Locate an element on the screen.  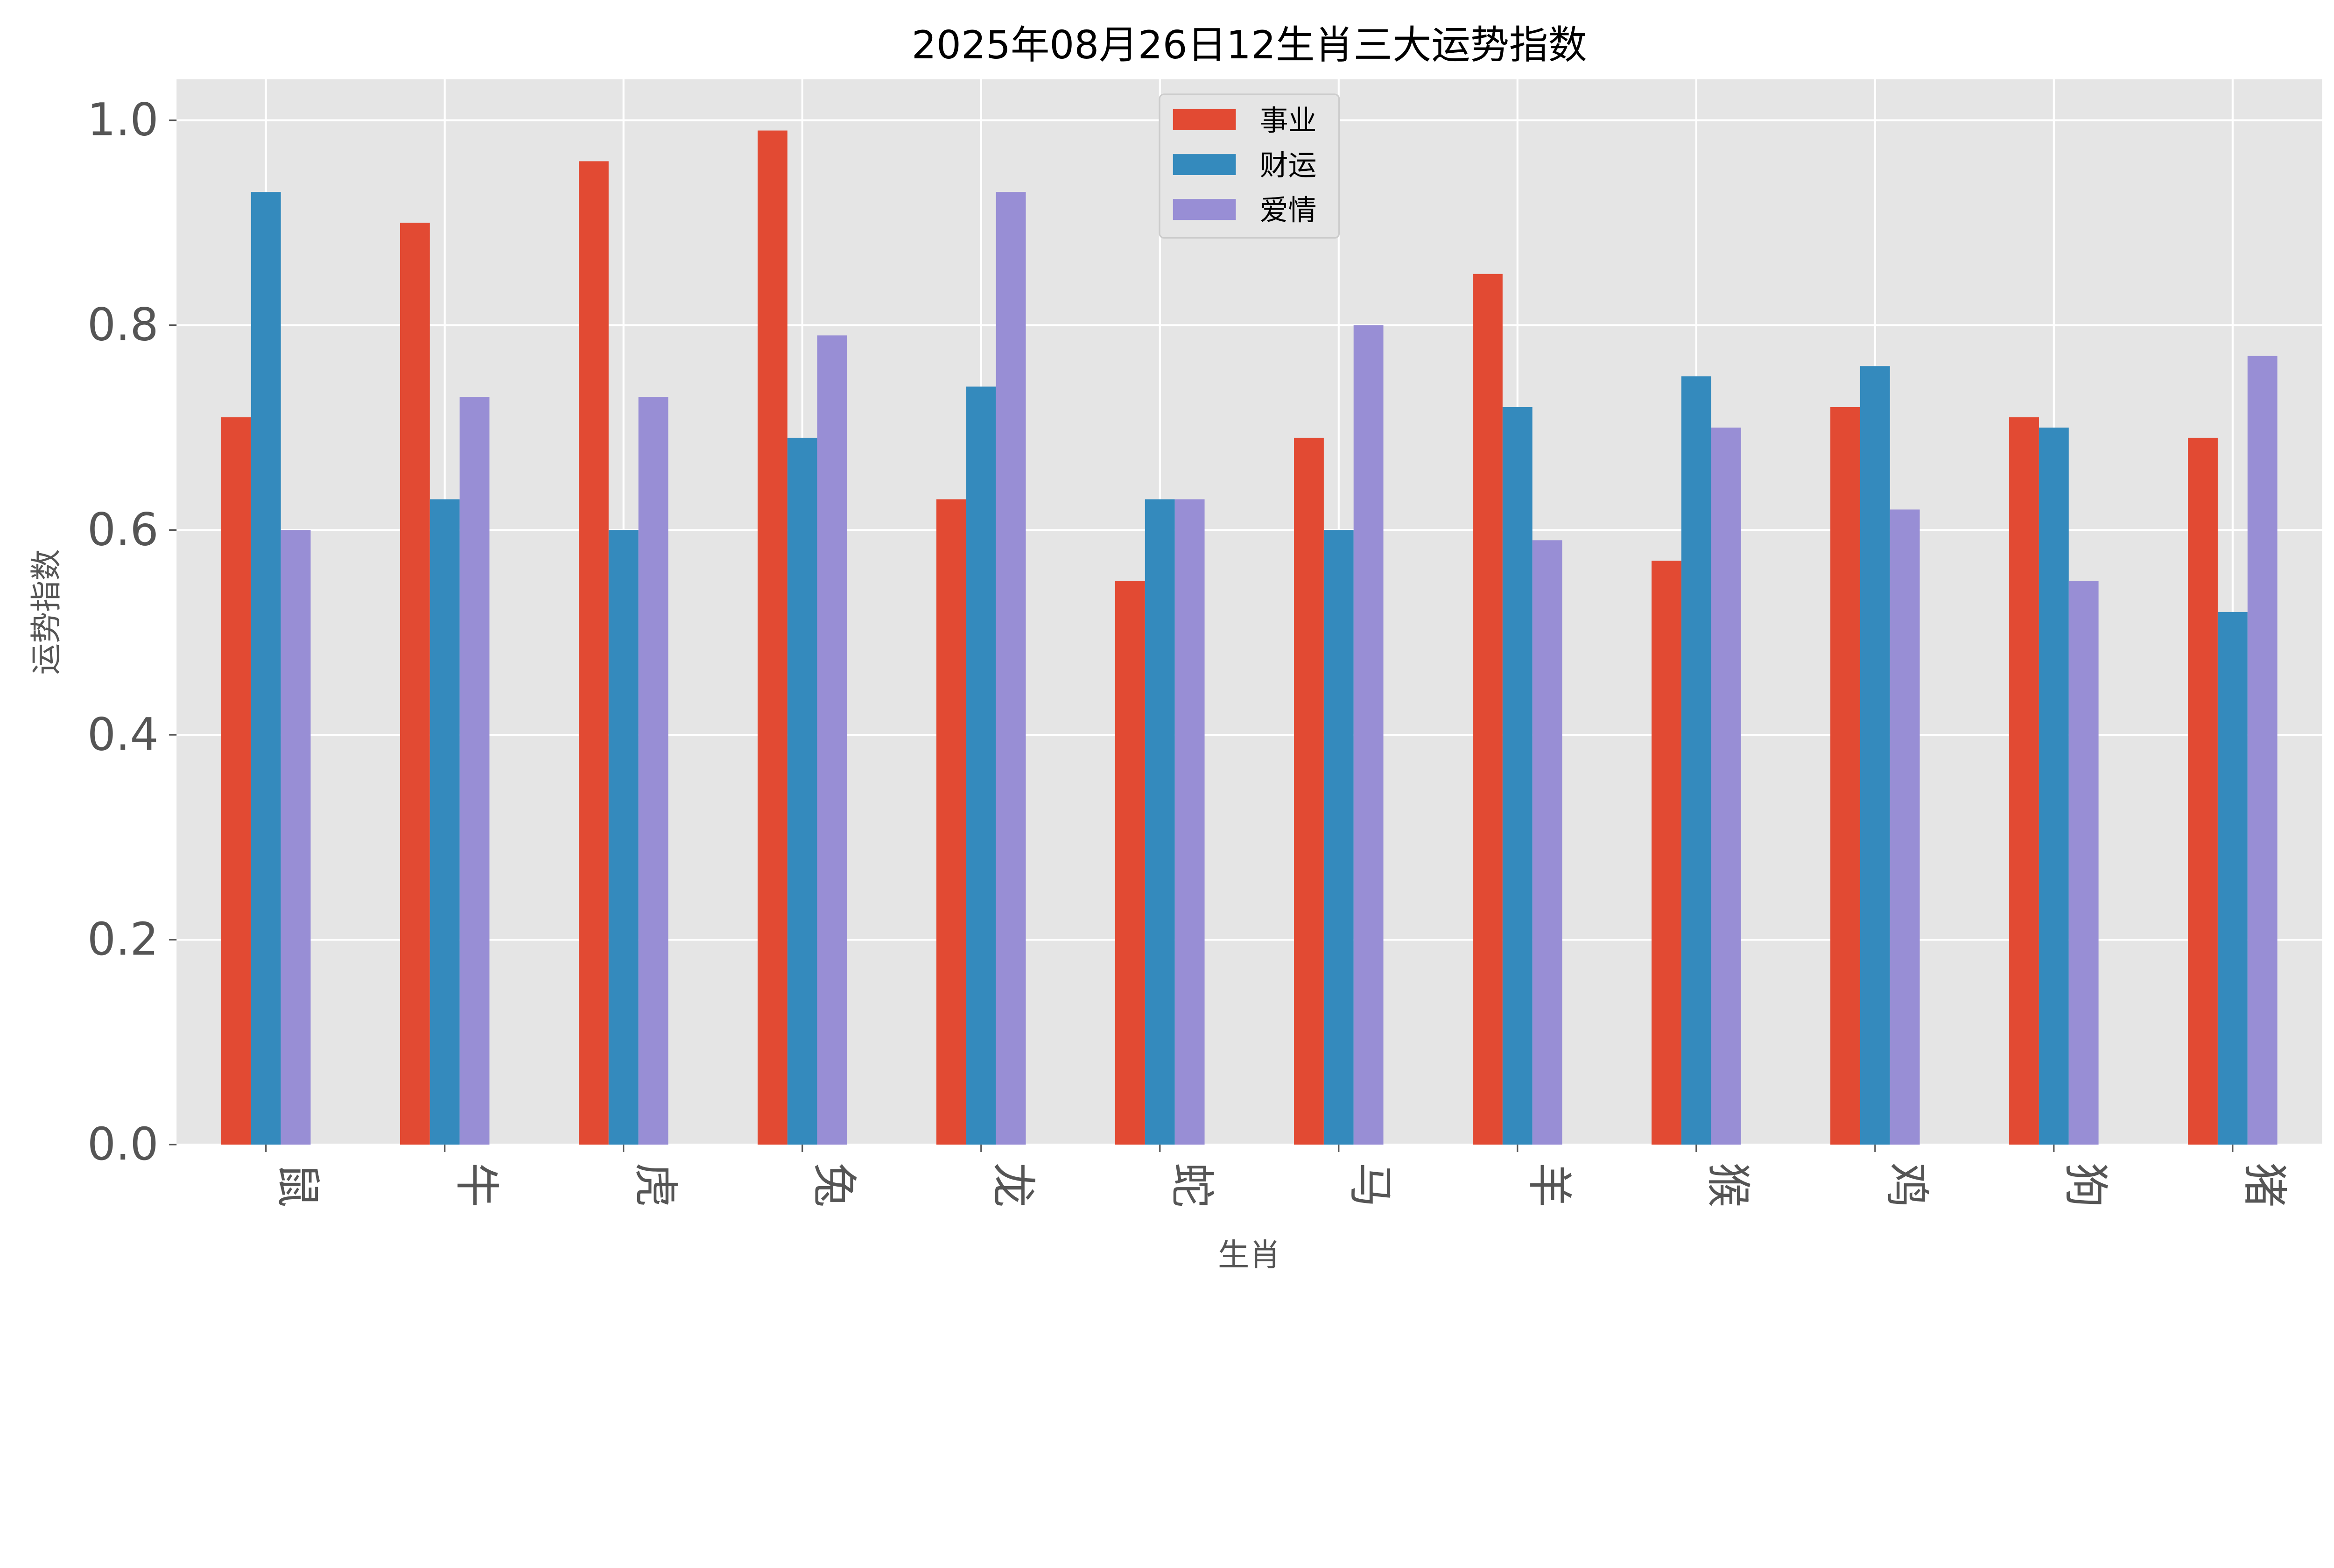
x-tick-label: 狗 is located at coordinates (2086, 1184).